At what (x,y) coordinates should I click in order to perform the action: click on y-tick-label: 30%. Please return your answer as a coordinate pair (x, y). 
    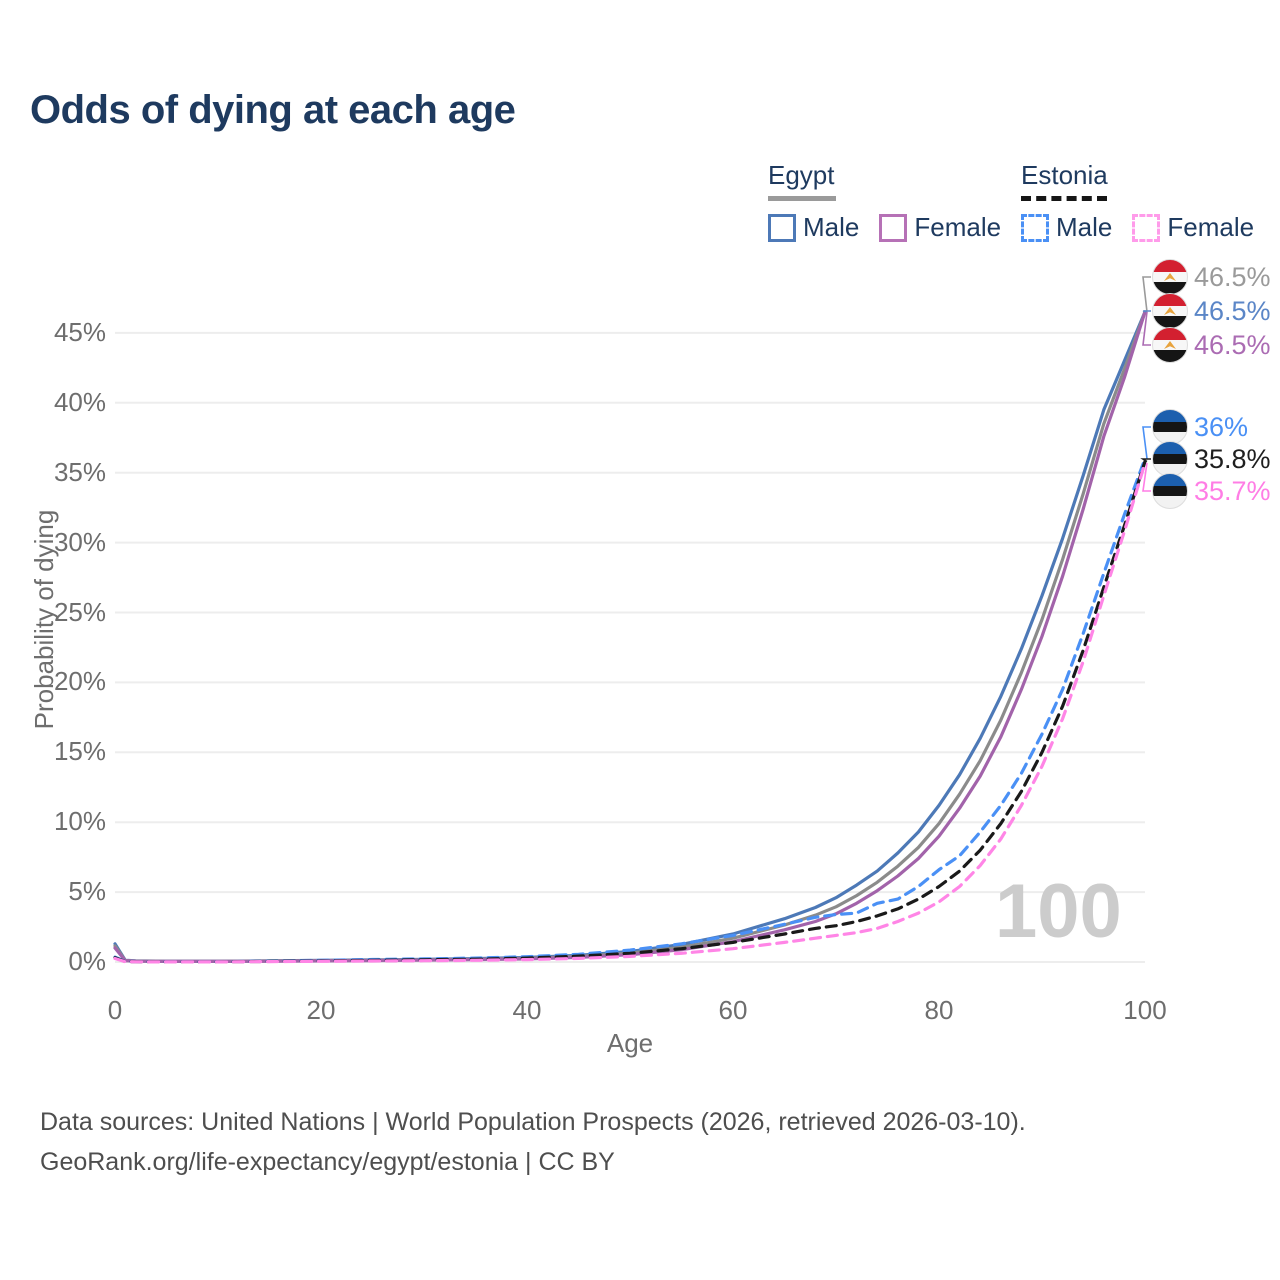
    Looking at the image, I should click on (79, 541).